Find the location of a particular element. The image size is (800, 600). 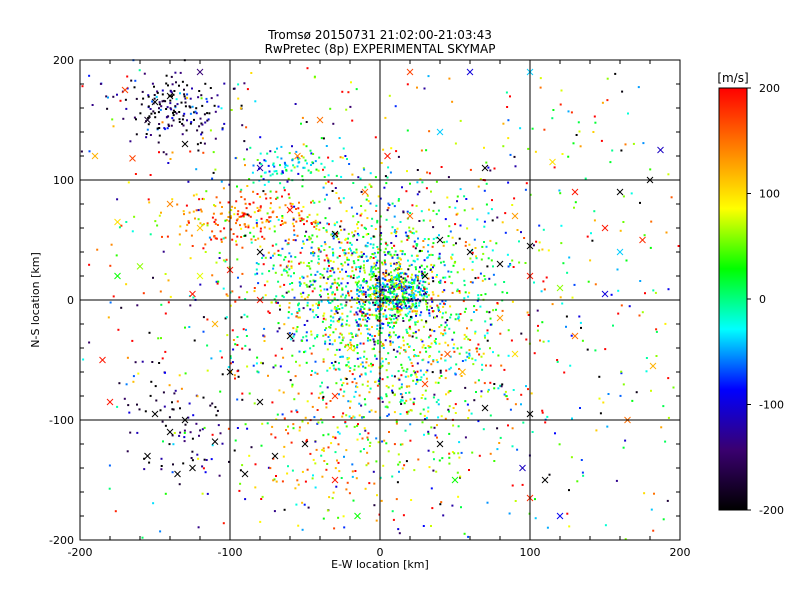

x-axis-label: E-W location [km] is located at coordinates (380, 564).